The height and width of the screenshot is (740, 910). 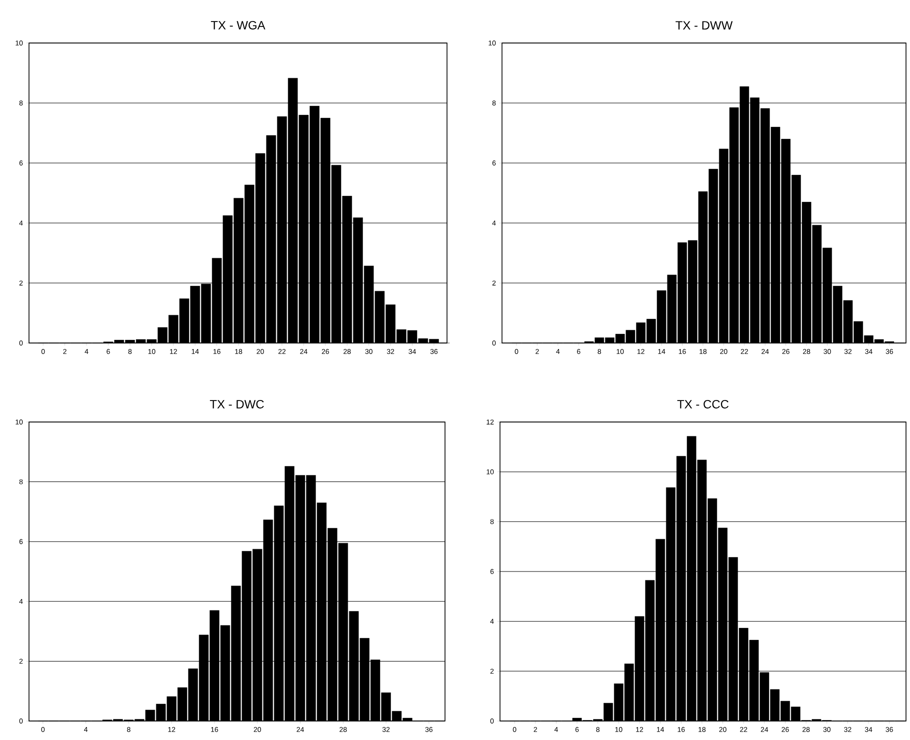 I want to click on chart-title: TX - DWC, so click(x=237, y=404).